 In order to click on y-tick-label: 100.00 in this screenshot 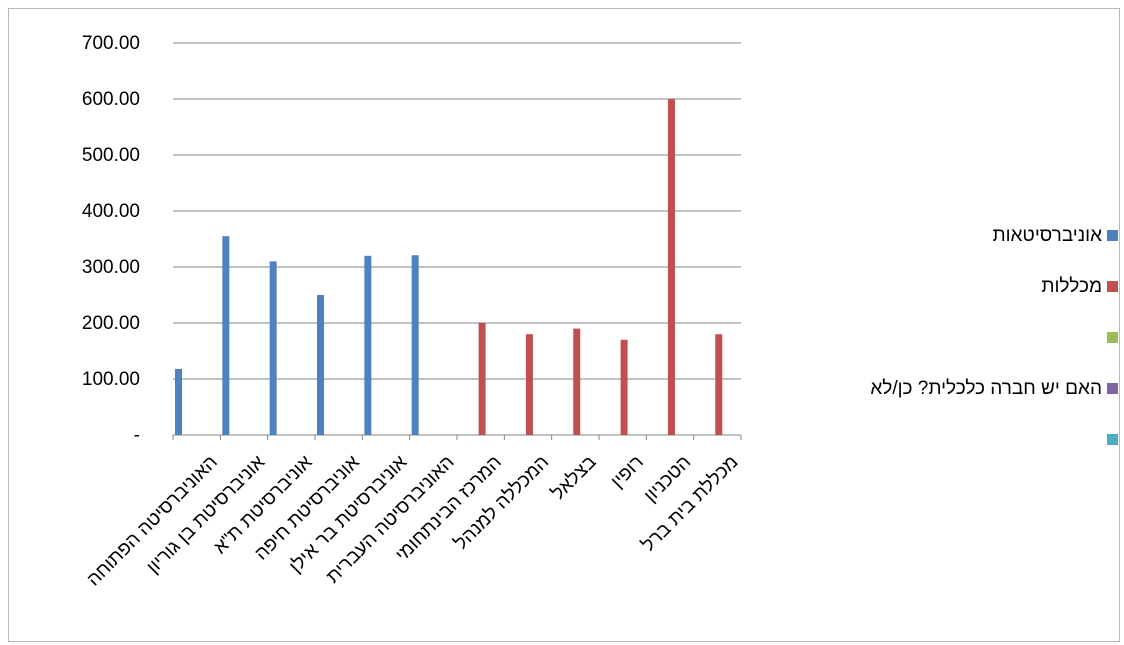, I will do `click(111, 379)`.